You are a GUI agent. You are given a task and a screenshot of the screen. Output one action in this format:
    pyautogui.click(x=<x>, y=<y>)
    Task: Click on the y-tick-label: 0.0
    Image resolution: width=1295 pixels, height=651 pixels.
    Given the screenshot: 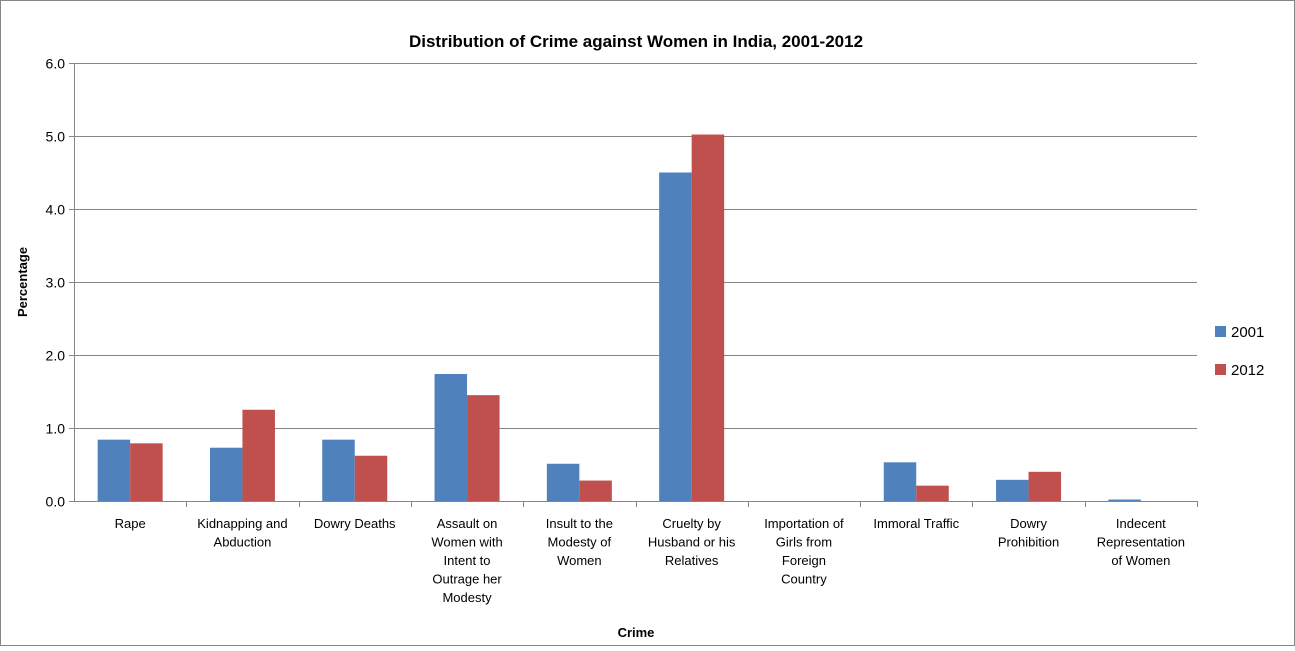 What is the action you would take?
    pyautogui.click(x=56, y=502)
    